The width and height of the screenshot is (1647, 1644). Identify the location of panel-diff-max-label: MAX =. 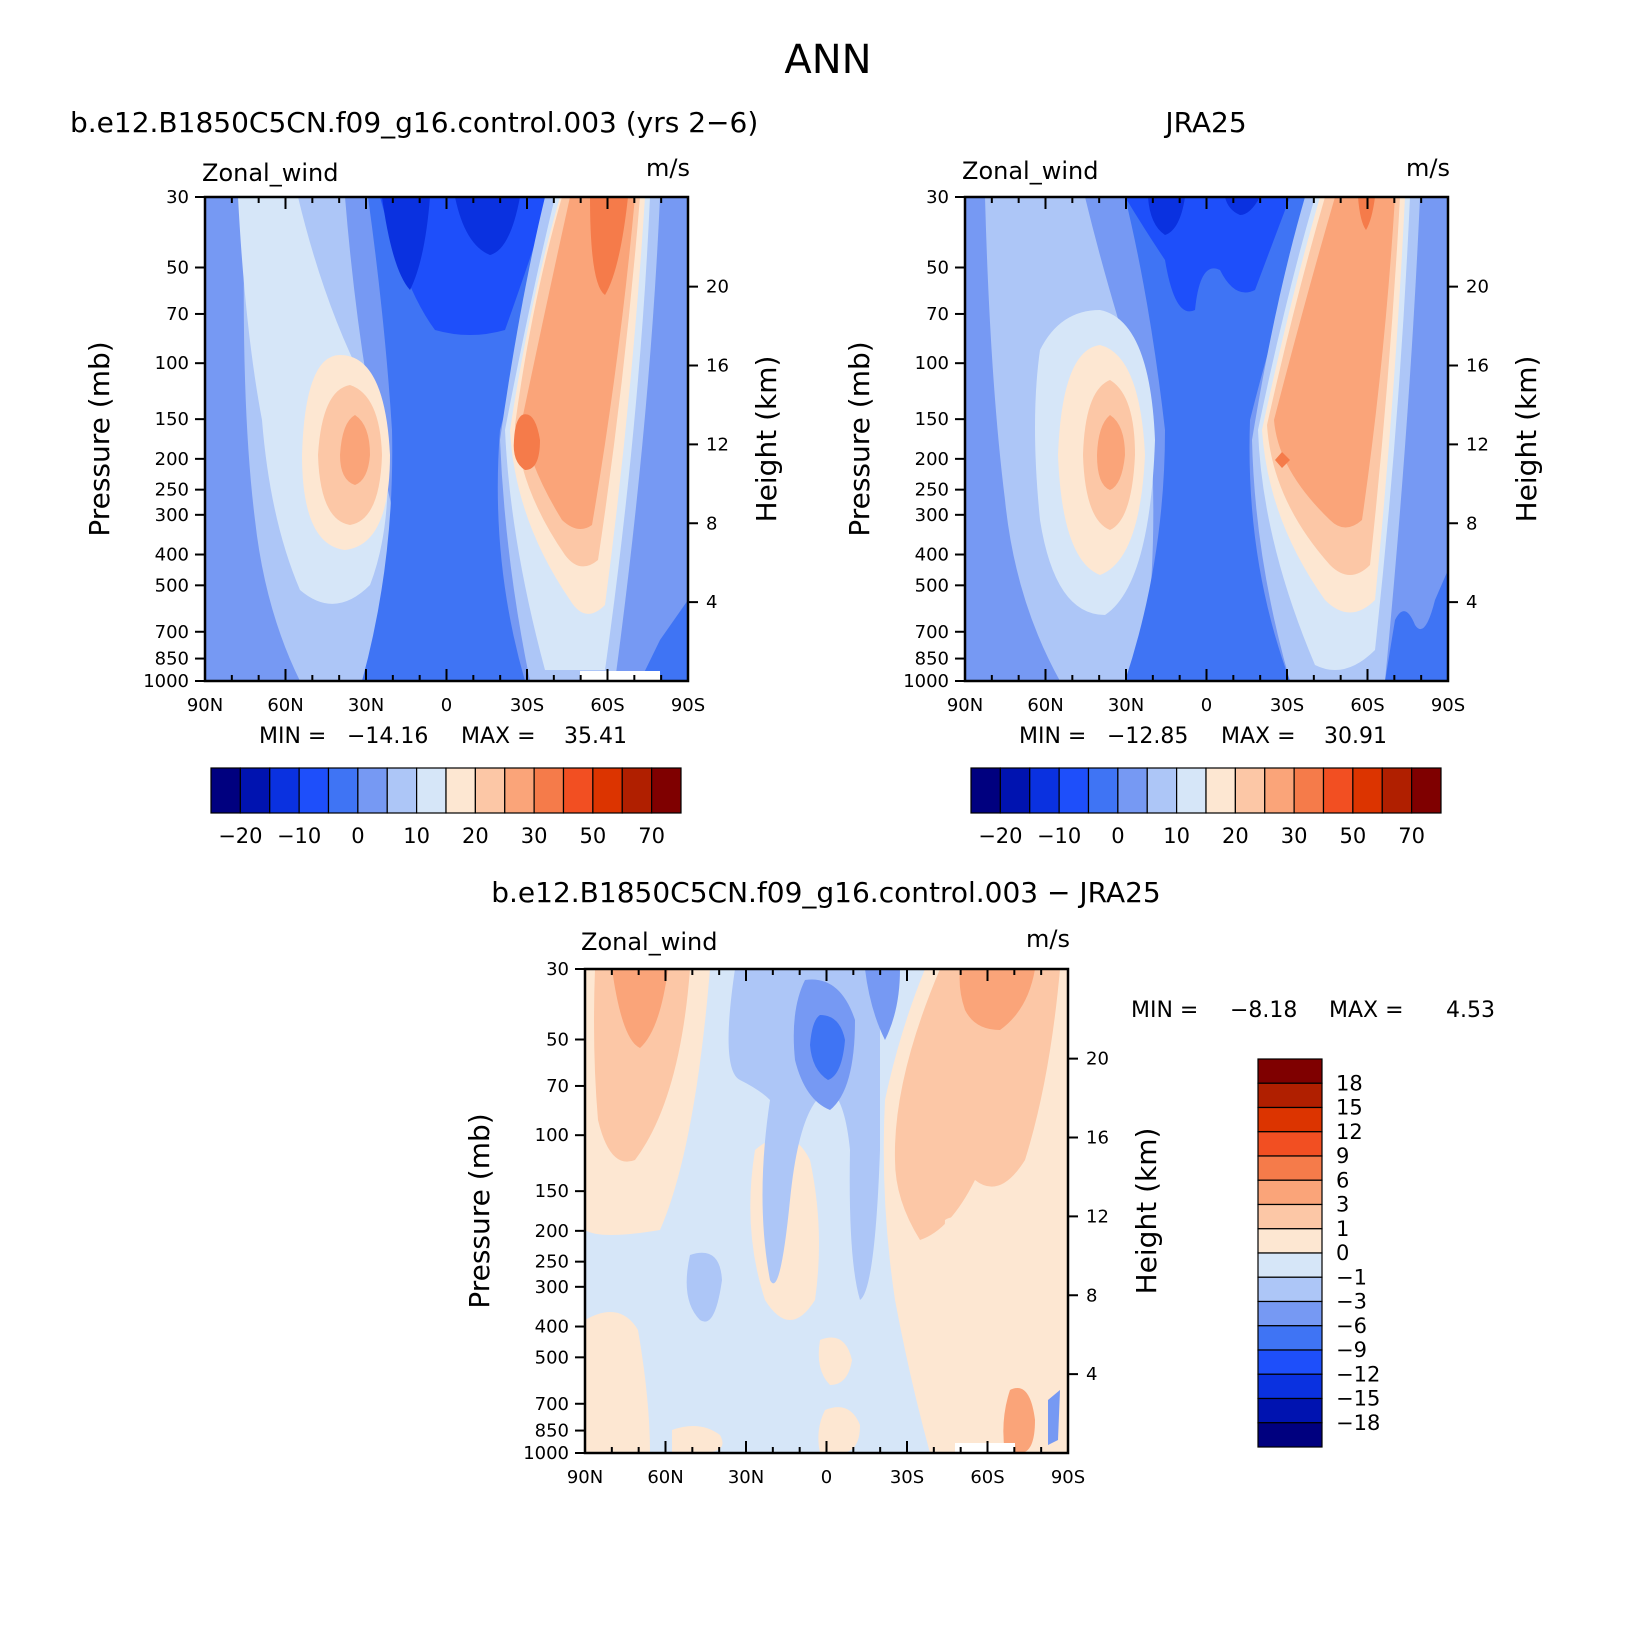
(1366, 1010).